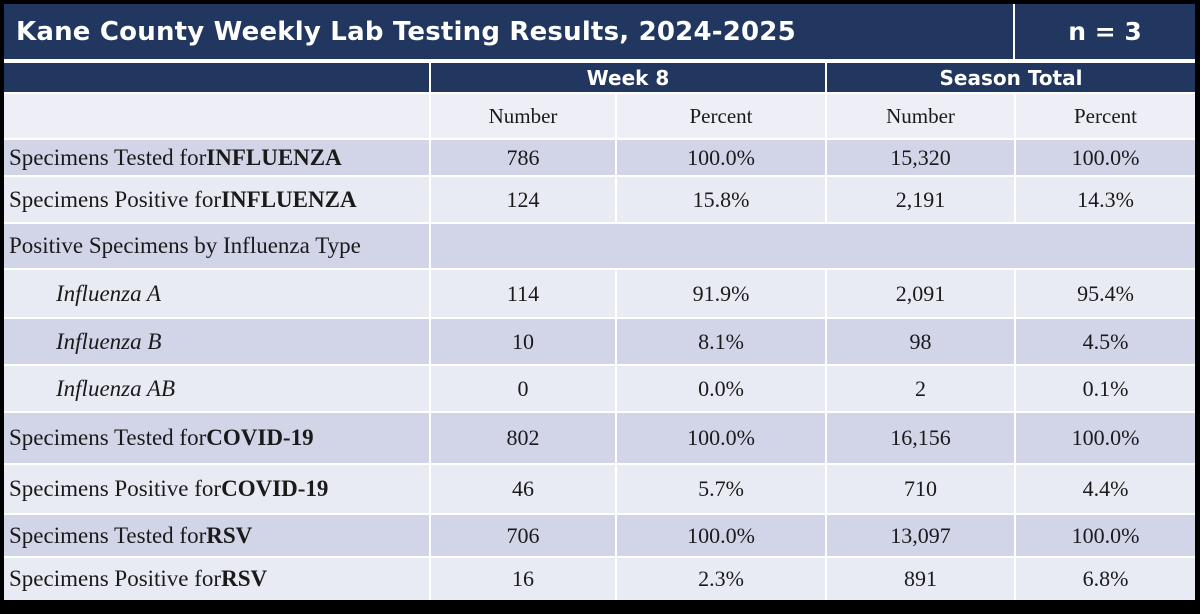 The height and width of the screenshot is (614, 1200). What do you see at coordinates (721, 116) in the screenshot?
I see `subheader-week-percent: Percent` at bounding box center [721, 116].